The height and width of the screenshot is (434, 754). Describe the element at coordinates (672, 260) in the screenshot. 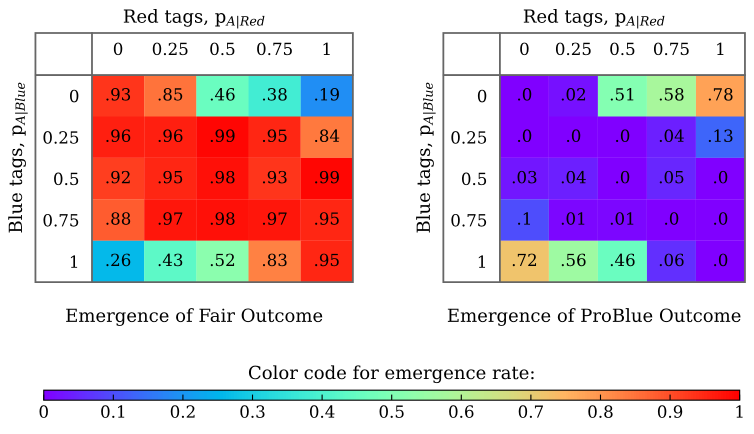

I see `data-label: .06` at that location.